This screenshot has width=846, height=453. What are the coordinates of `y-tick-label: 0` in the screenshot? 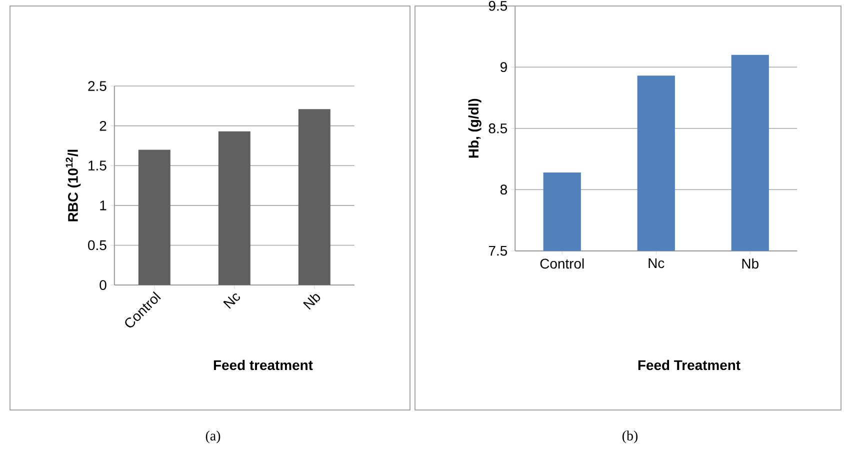 It's located at (103, 285).